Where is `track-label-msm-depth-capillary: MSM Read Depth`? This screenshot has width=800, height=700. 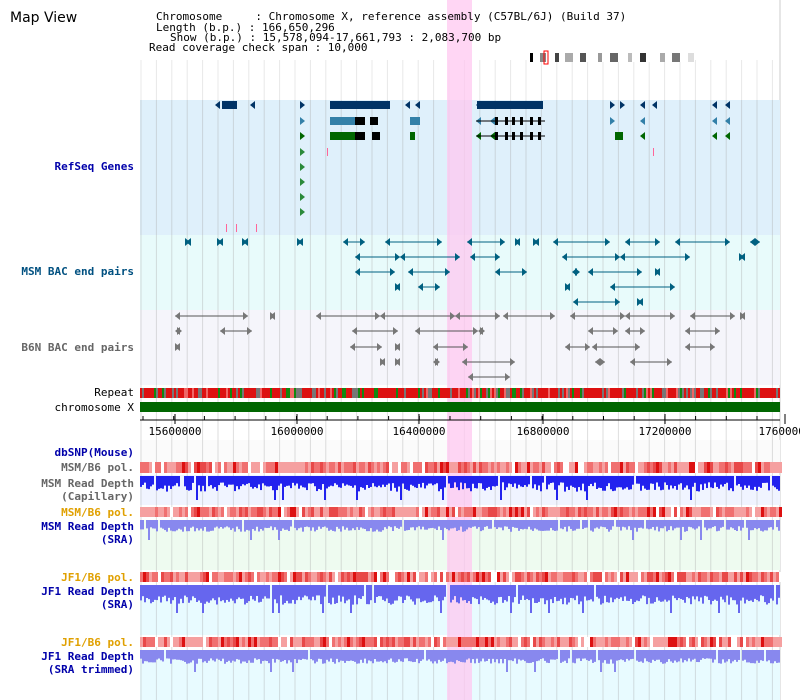
track-label-msm-depth-capillary: MSM Read Depth is located at coordinates (87, 483).